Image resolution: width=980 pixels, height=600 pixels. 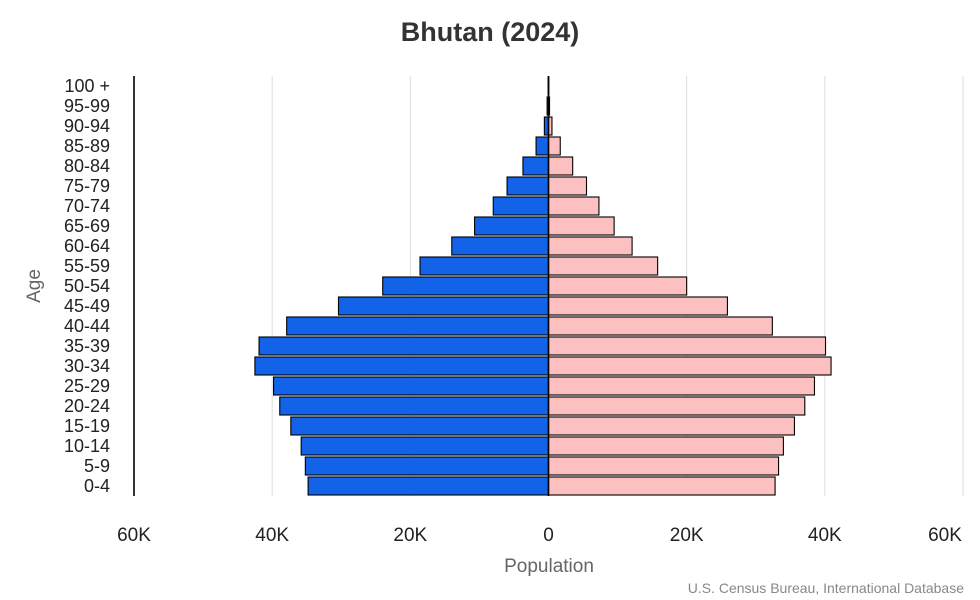 I want to click on age-label-65-69: 65-69, so click(x=87, y=226).